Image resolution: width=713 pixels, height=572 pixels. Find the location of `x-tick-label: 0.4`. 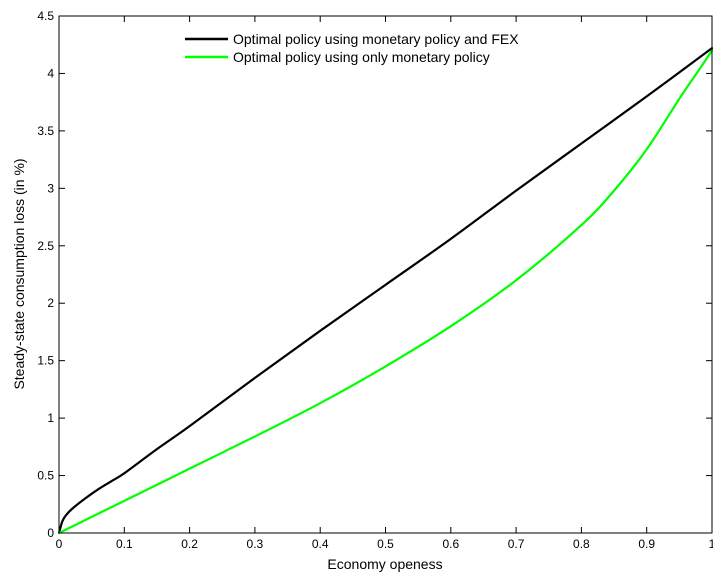

x-tick-label: 0.4 is located at coordinates (320, 544).